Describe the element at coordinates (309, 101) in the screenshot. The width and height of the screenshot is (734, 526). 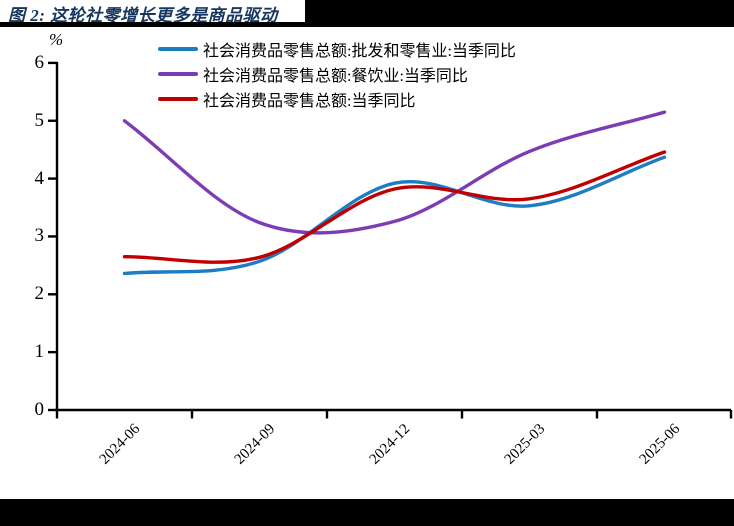
I see `legend-label: 社会消费品零售总额:当季同比` at that location.